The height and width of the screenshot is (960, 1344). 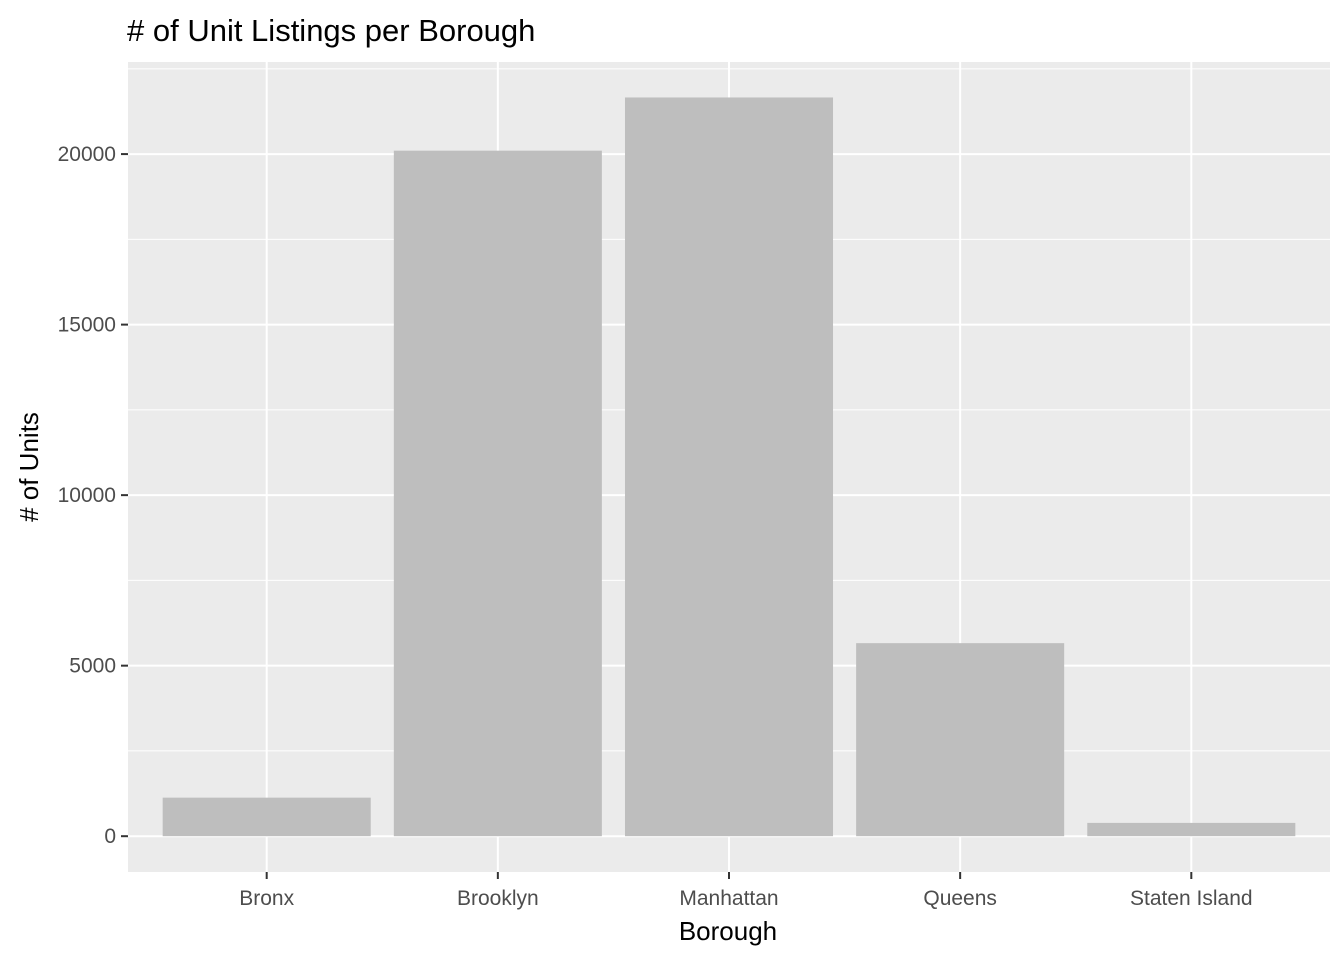 I want to click on y-tick-label: 20000, so click(x=87, y=154).